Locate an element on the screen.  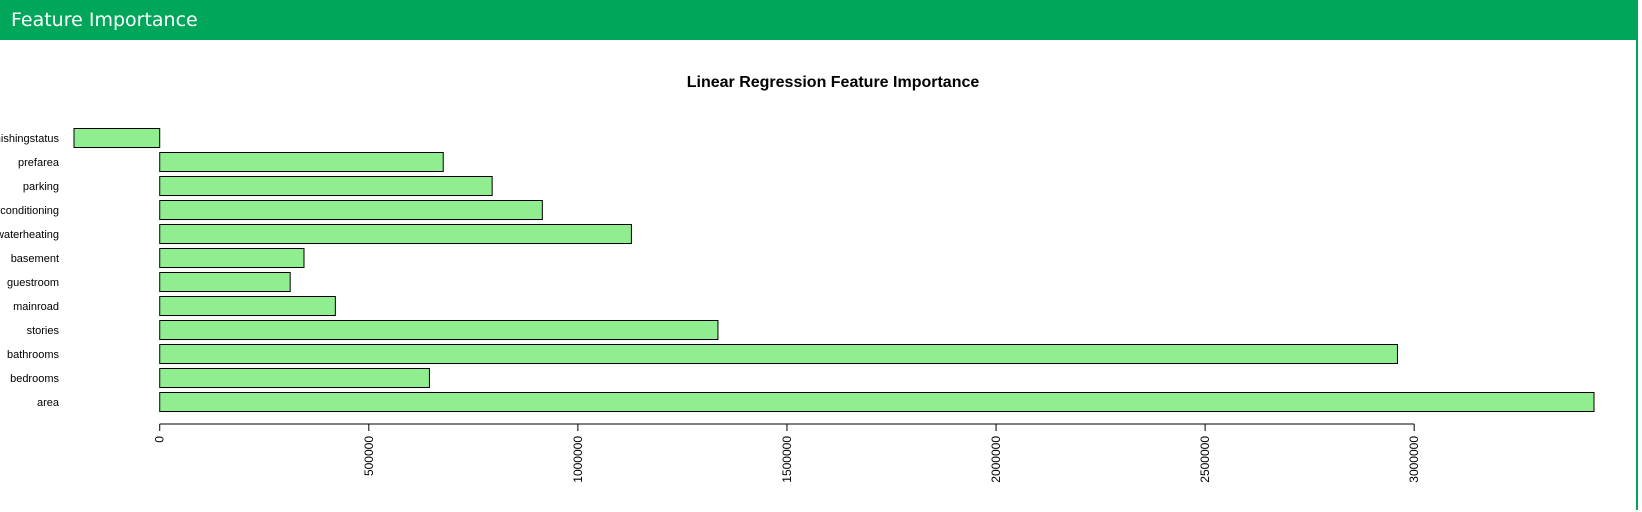
bar-hotwaterheating is located at coordinates (395, 234).